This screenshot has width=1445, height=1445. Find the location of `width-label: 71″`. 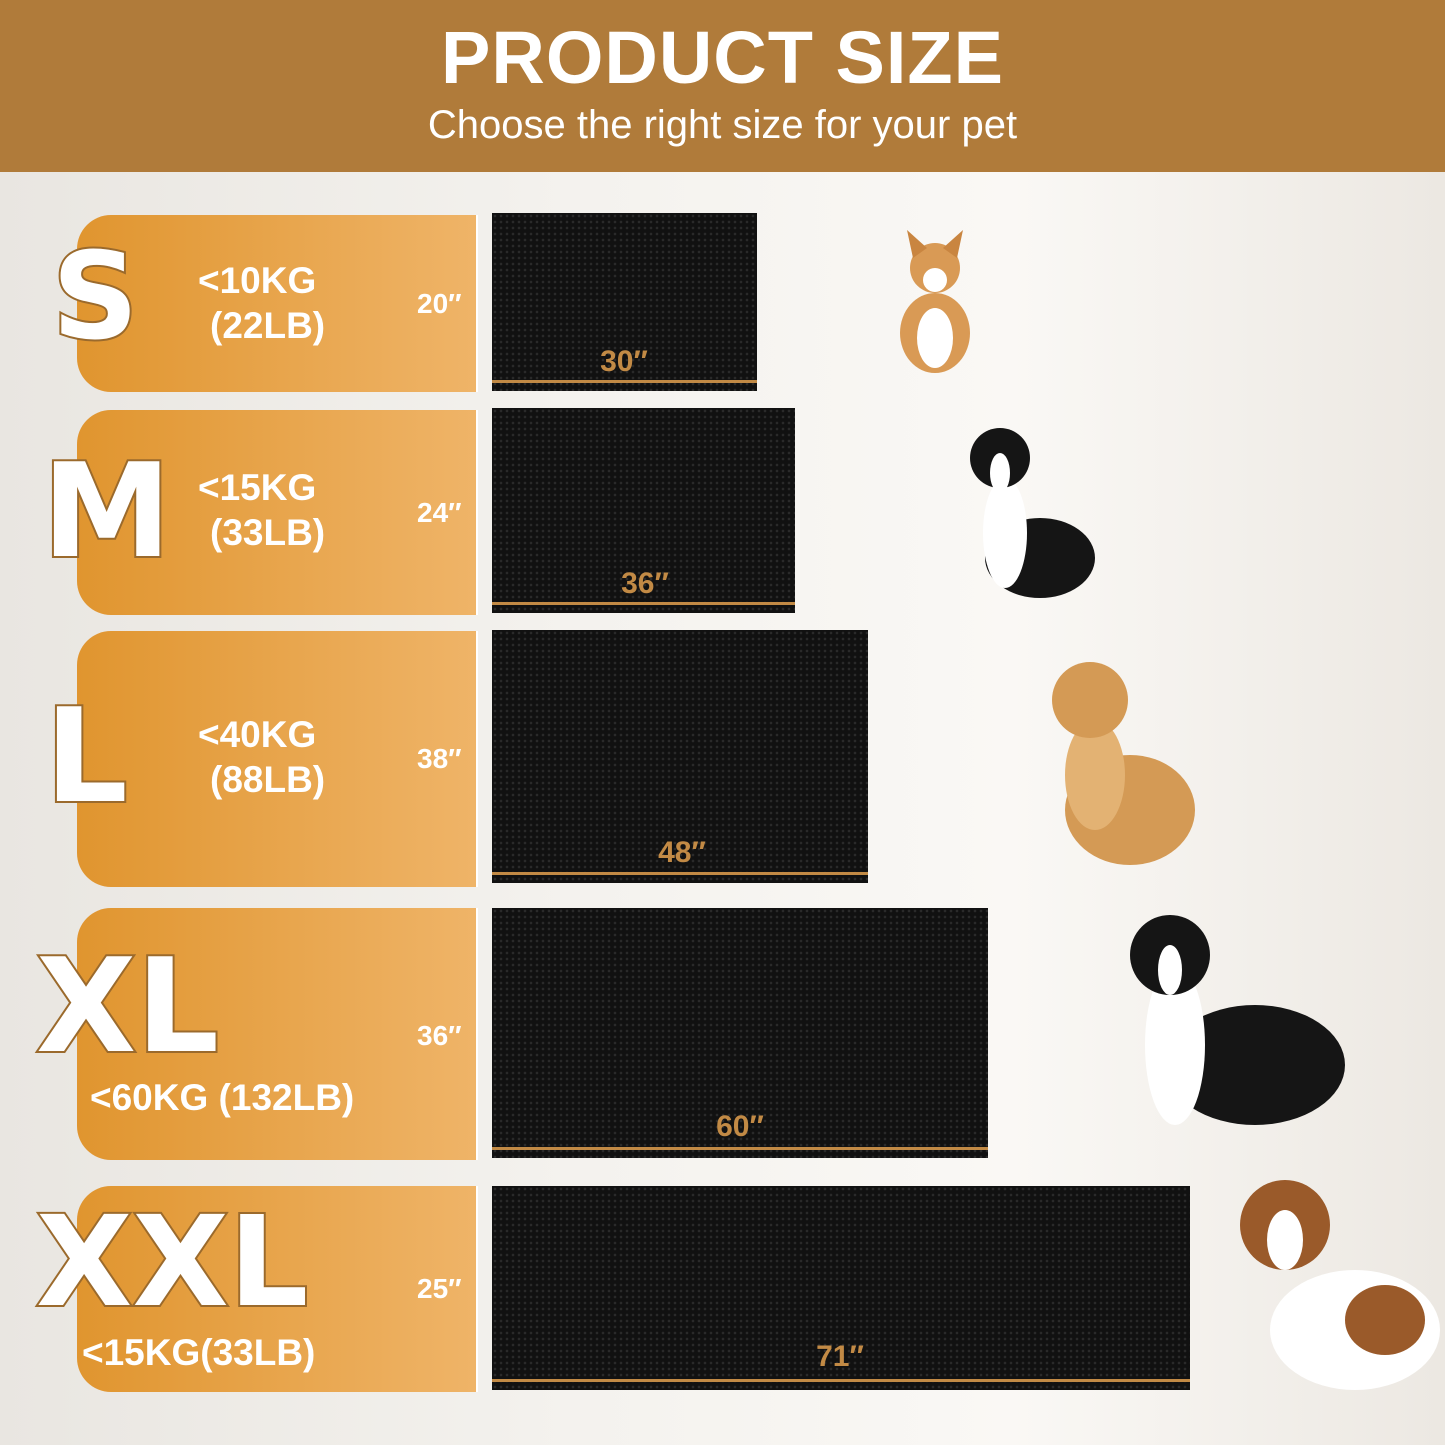

width-label: 71″ is located at coordinates (840, 1356).